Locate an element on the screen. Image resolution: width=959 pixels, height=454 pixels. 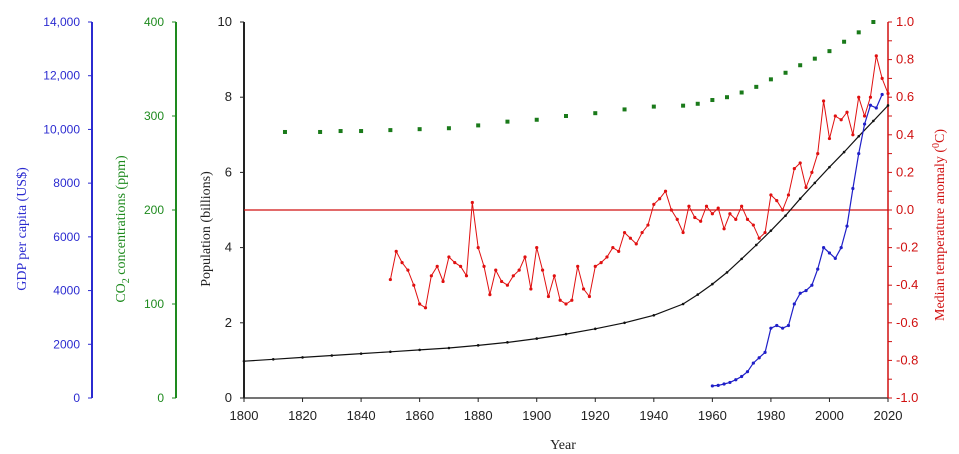
x-tick-label: 1940 is located at coordinates (653, 415).